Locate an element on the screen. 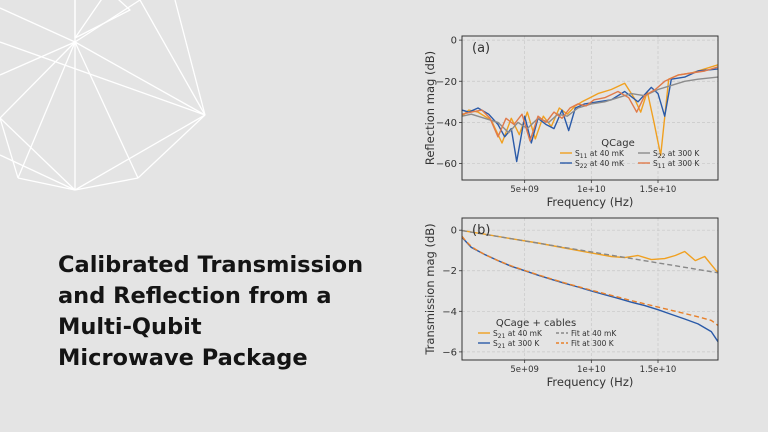 The width and height of the screenshot is (768, 432). y-tick-label: −6 is located at coordinates (449, 352).